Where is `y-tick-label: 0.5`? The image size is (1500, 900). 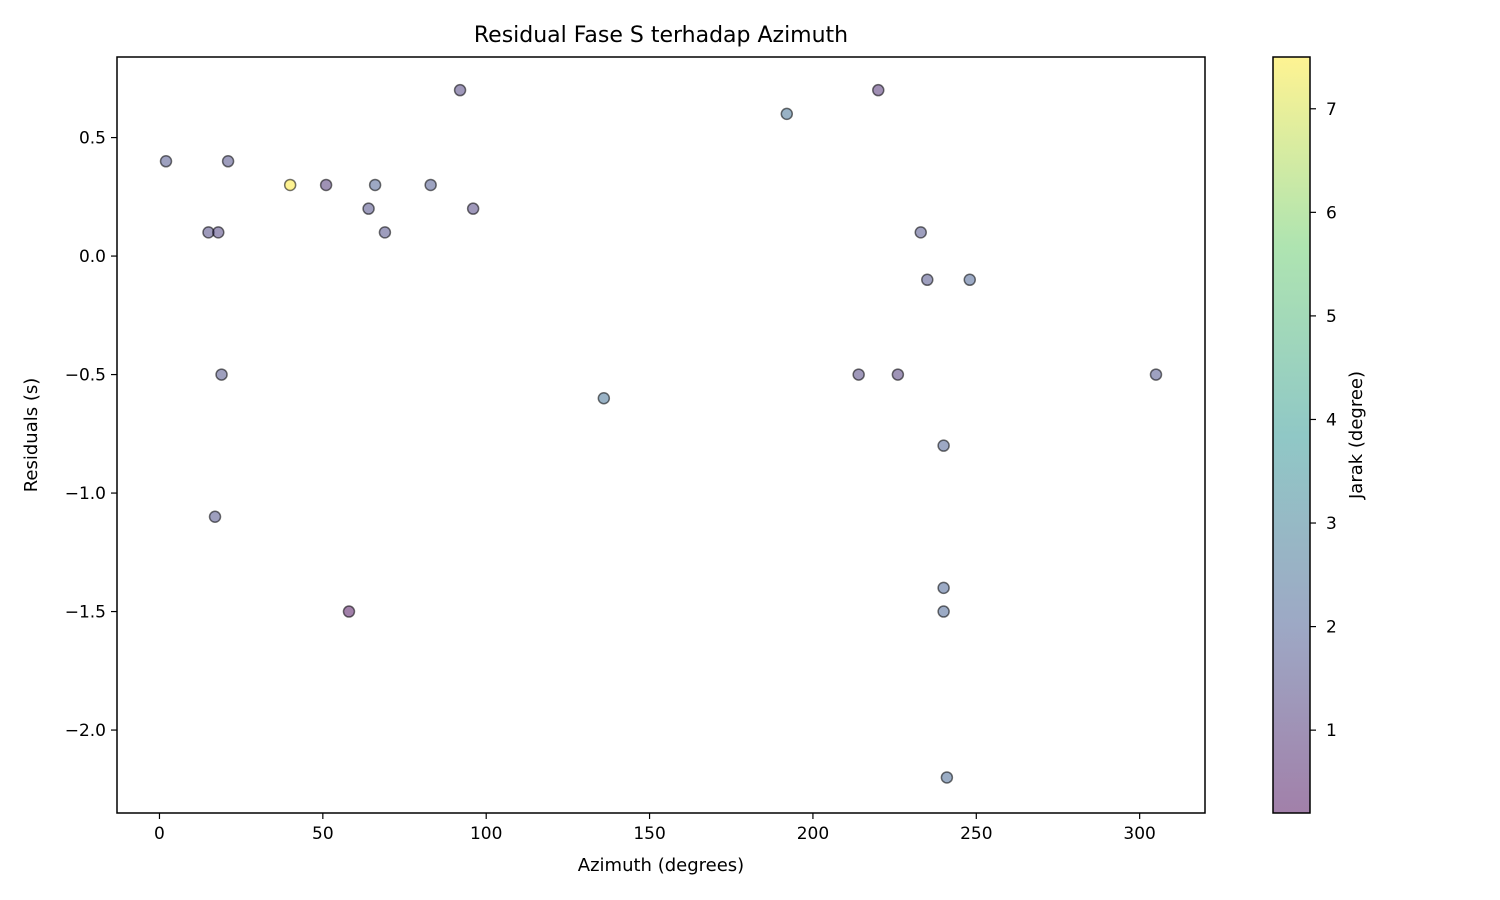 y-tick-label: 0.5 is located at coordinates (92, 139).